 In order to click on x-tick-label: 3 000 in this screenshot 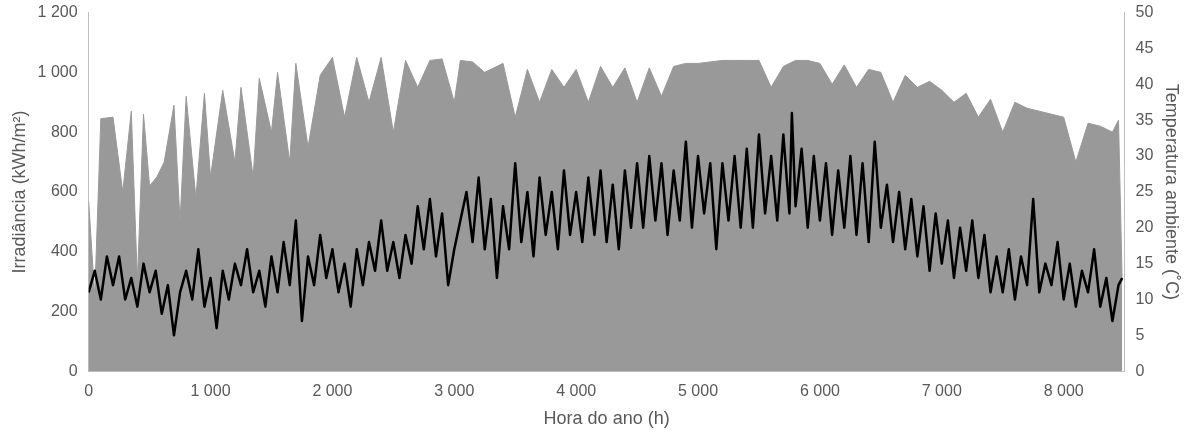, I will do `click(454, 391)`.